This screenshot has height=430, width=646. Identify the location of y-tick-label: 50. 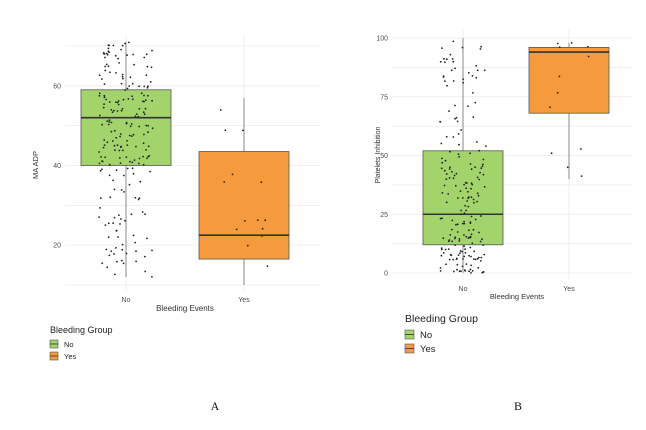
(384, 156).